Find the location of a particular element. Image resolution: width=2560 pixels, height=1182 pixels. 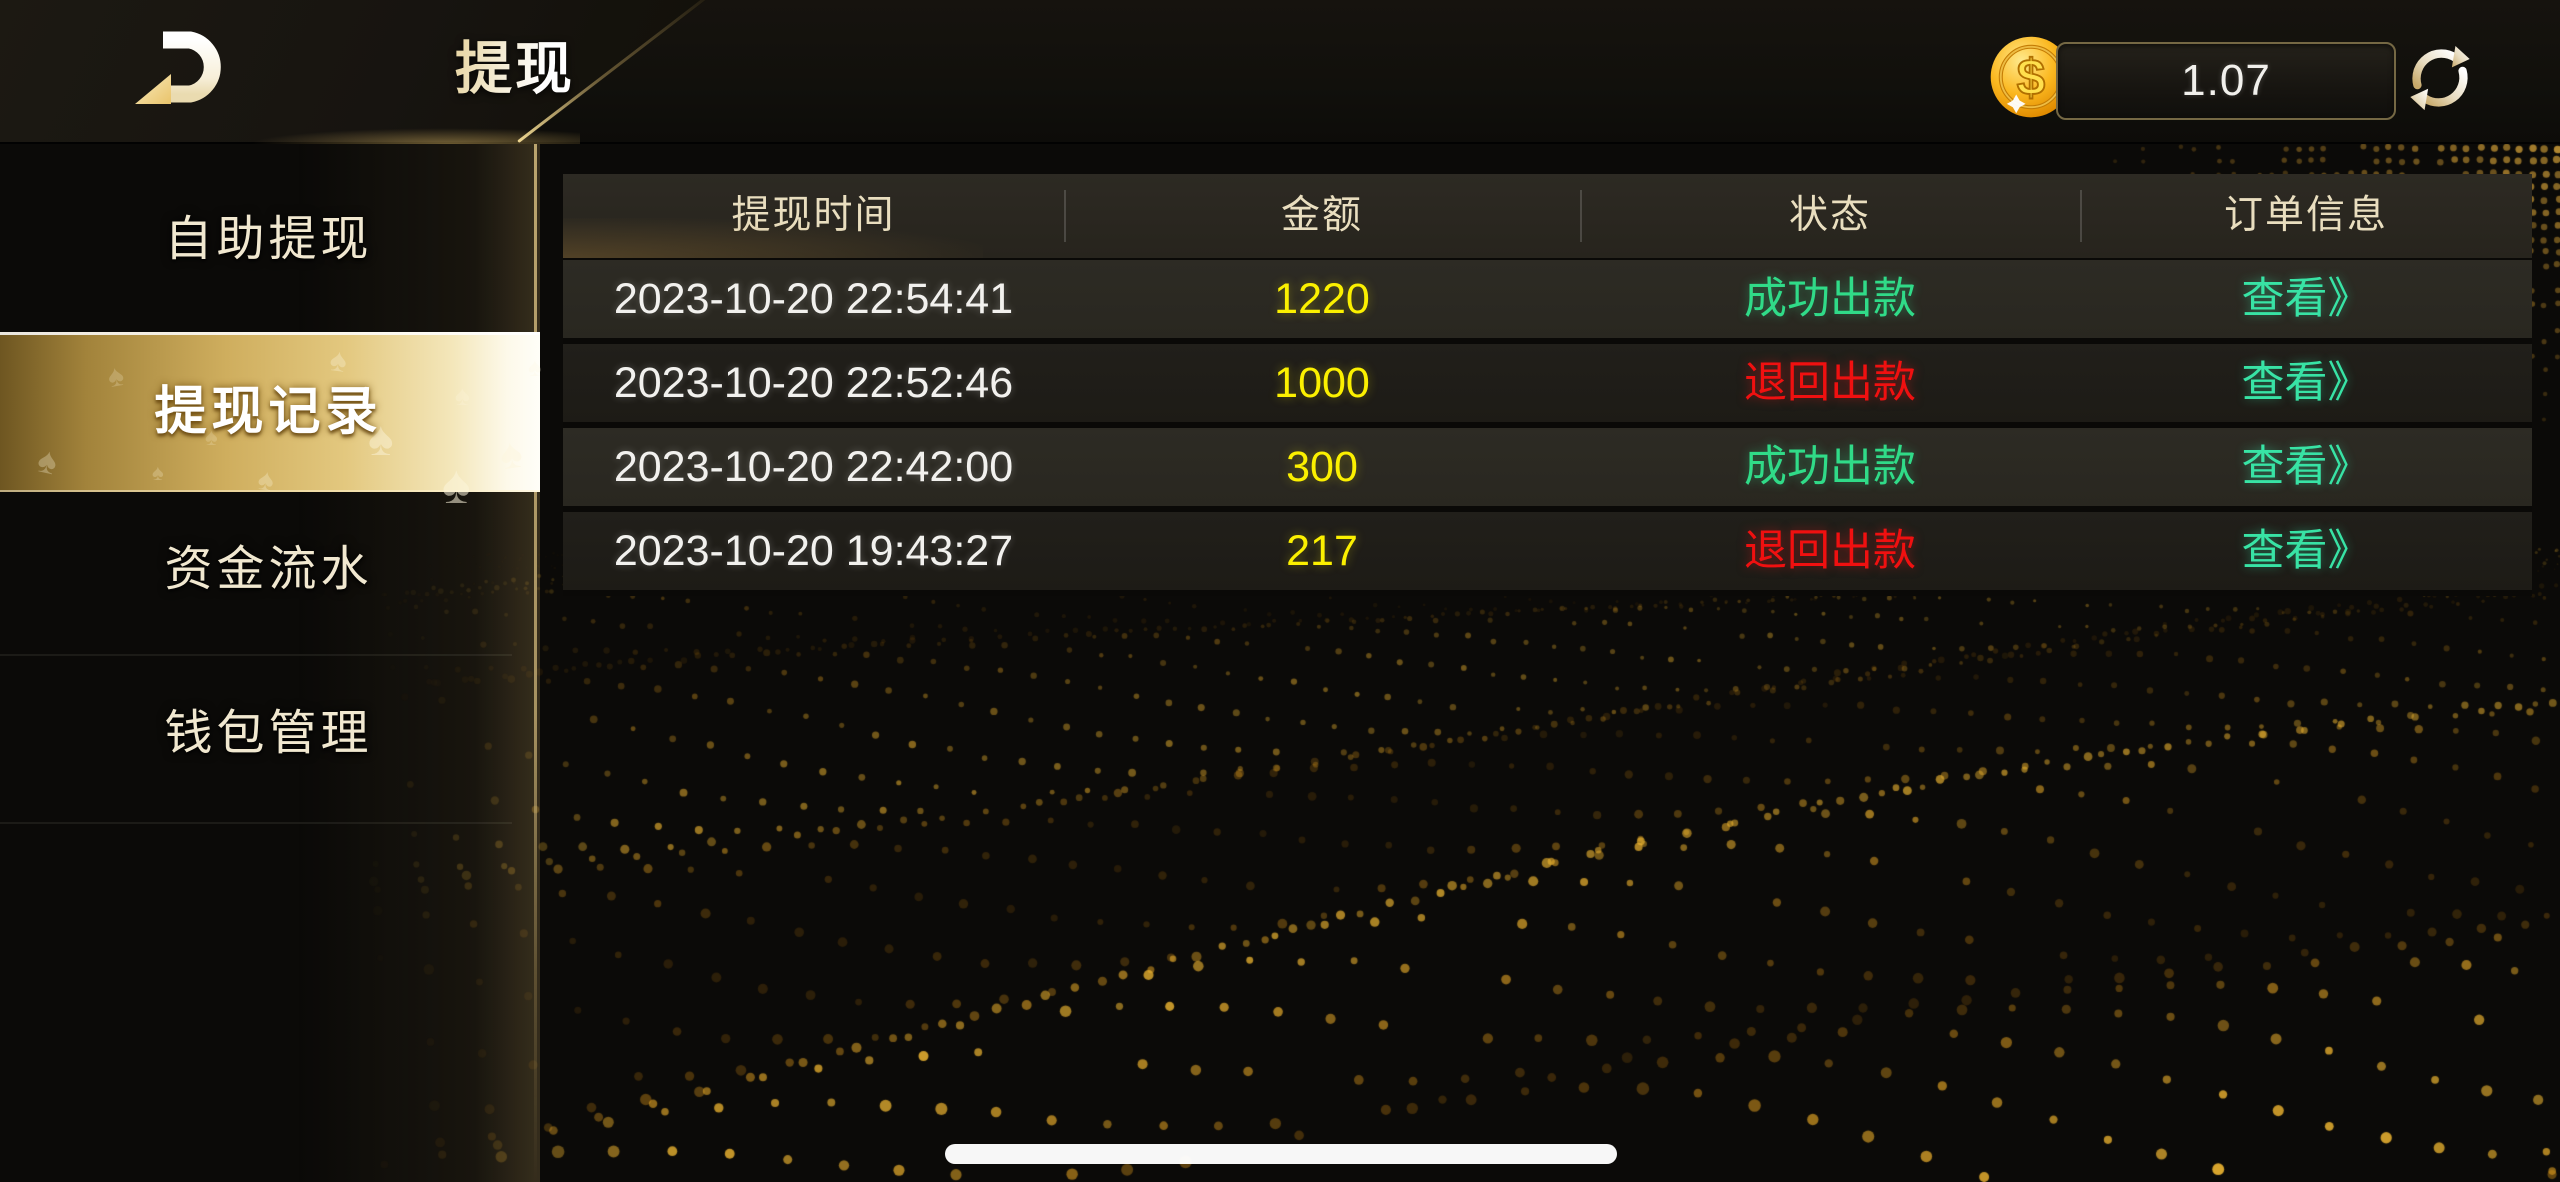

cell-amount: 1000 is located at coordinates (1322, 383).